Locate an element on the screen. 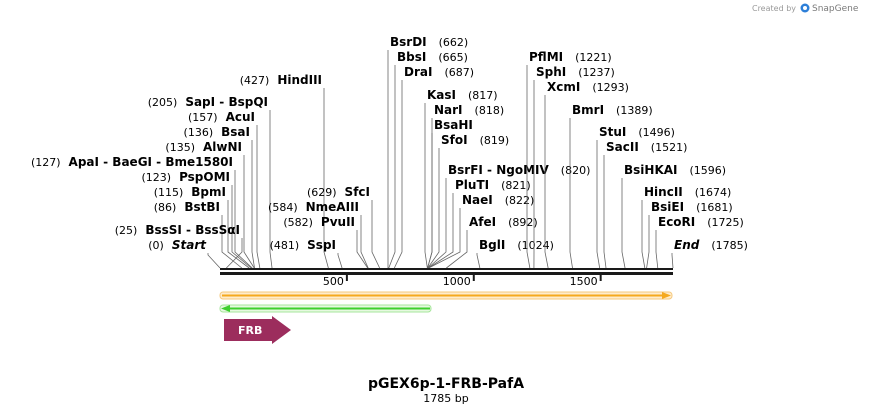  site-kasi: KasI (817) is located at coordinates (461, 178).